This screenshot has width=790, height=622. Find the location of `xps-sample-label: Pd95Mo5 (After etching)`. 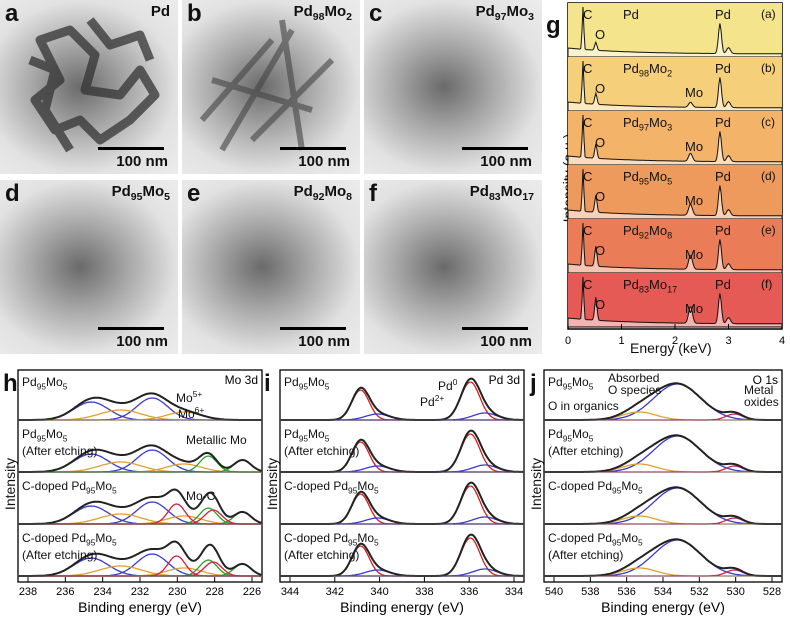

xps-sample-label: Pd95Mo5 (After etching) is located at coordinates (586, 443).